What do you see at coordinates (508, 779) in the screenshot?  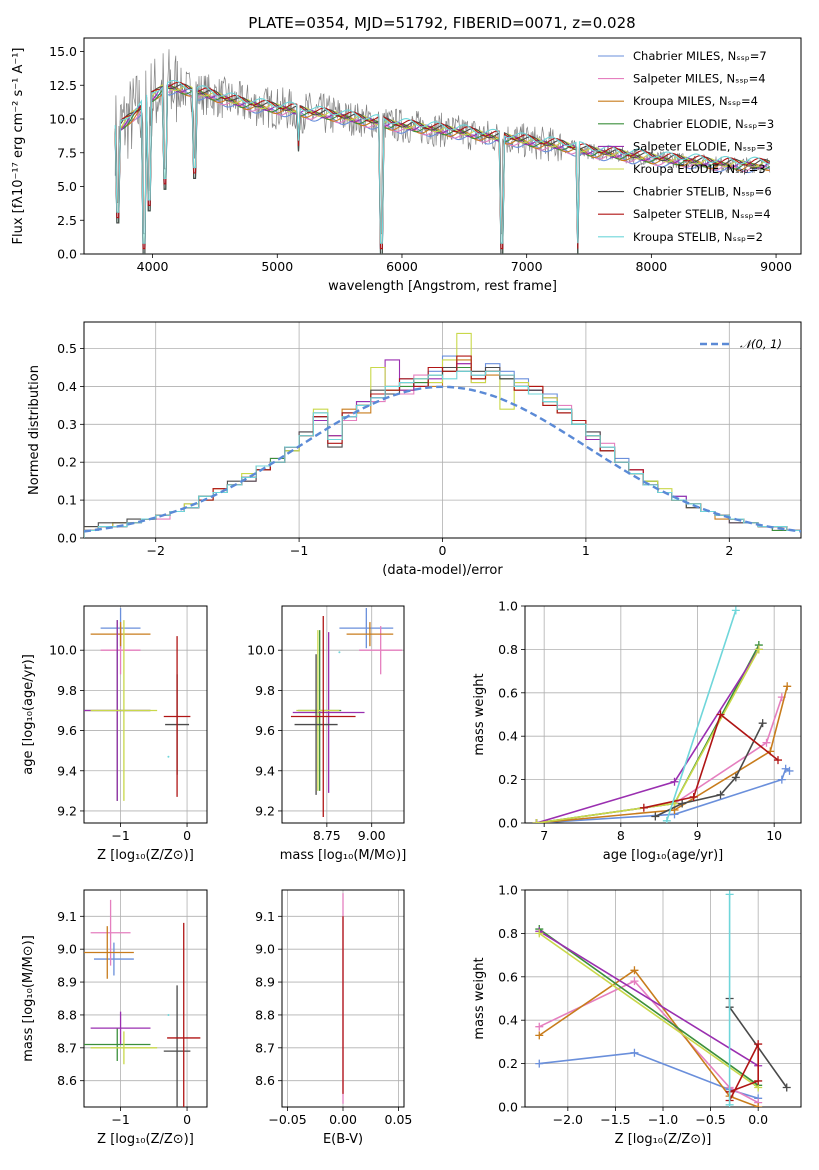 I see `age-weight-ytick-label: 0.2` at bounding box center [508, 779].